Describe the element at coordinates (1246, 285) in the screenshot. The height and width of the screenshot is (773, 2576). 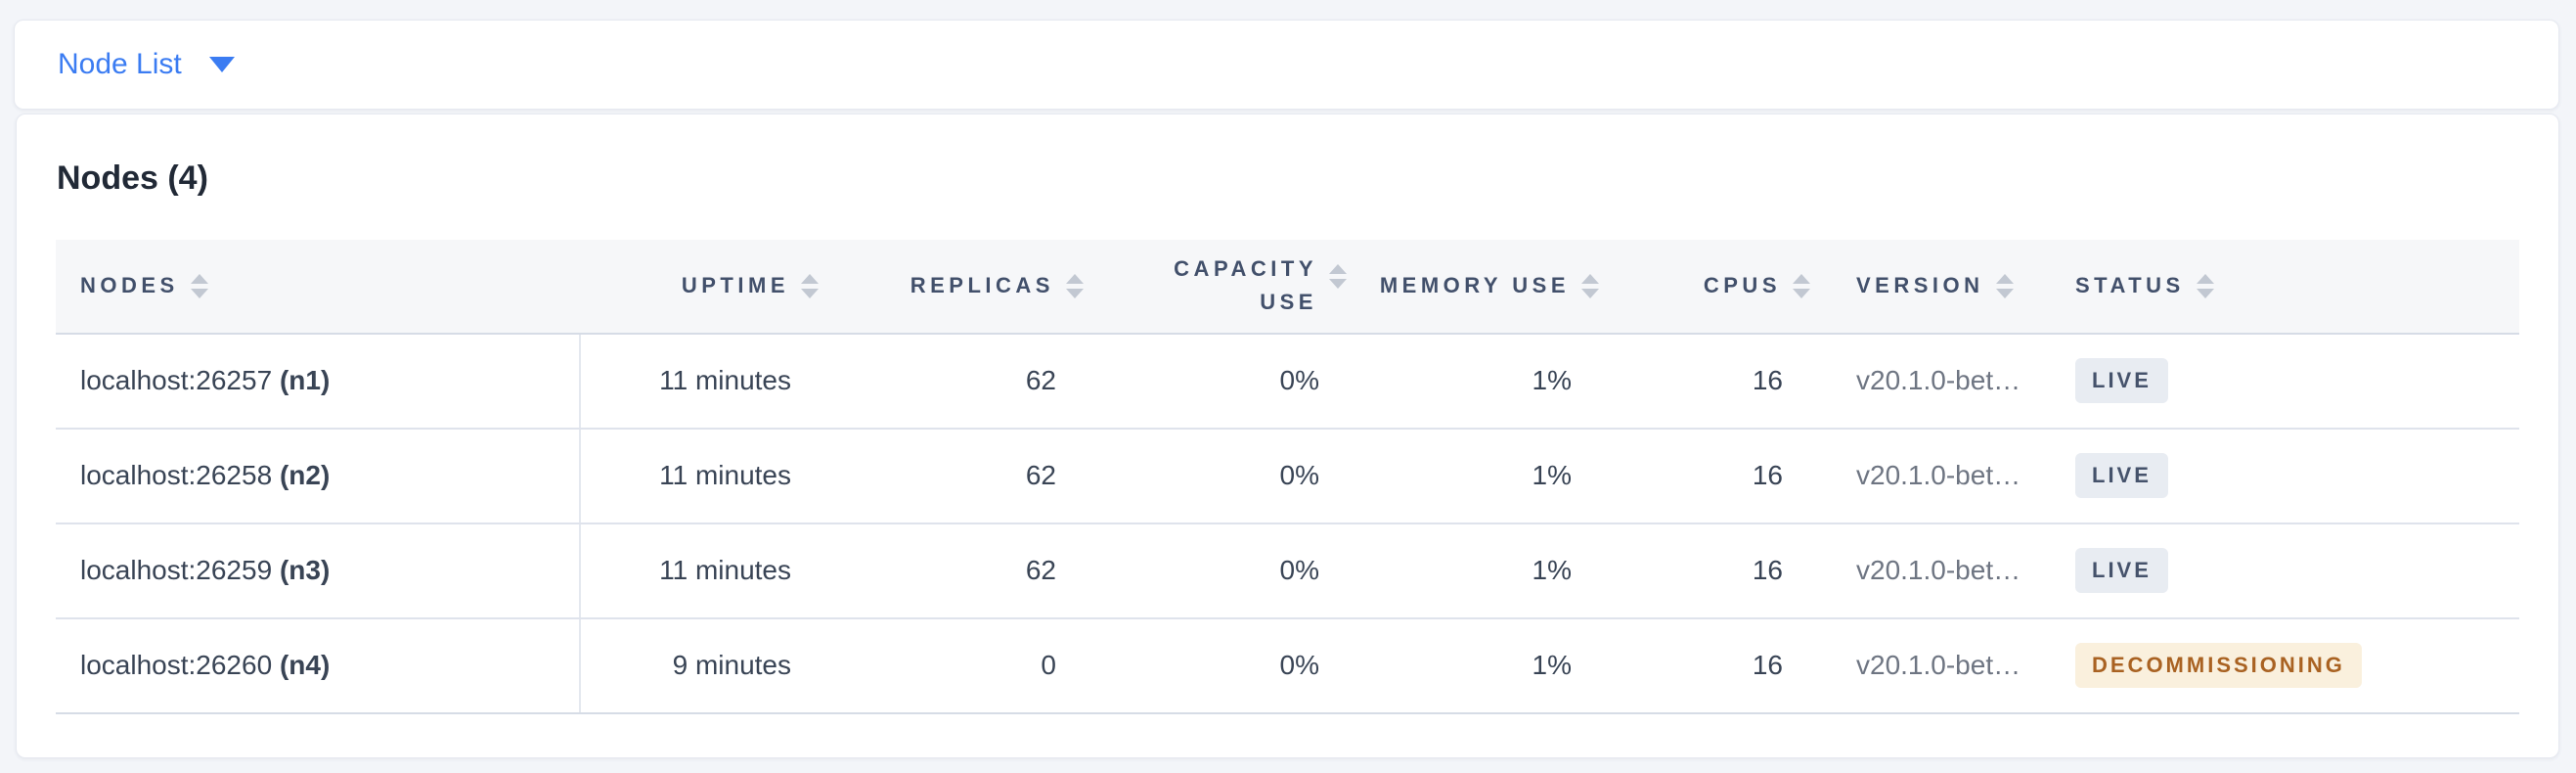
I see `column-label: Capacity Use` at that location.